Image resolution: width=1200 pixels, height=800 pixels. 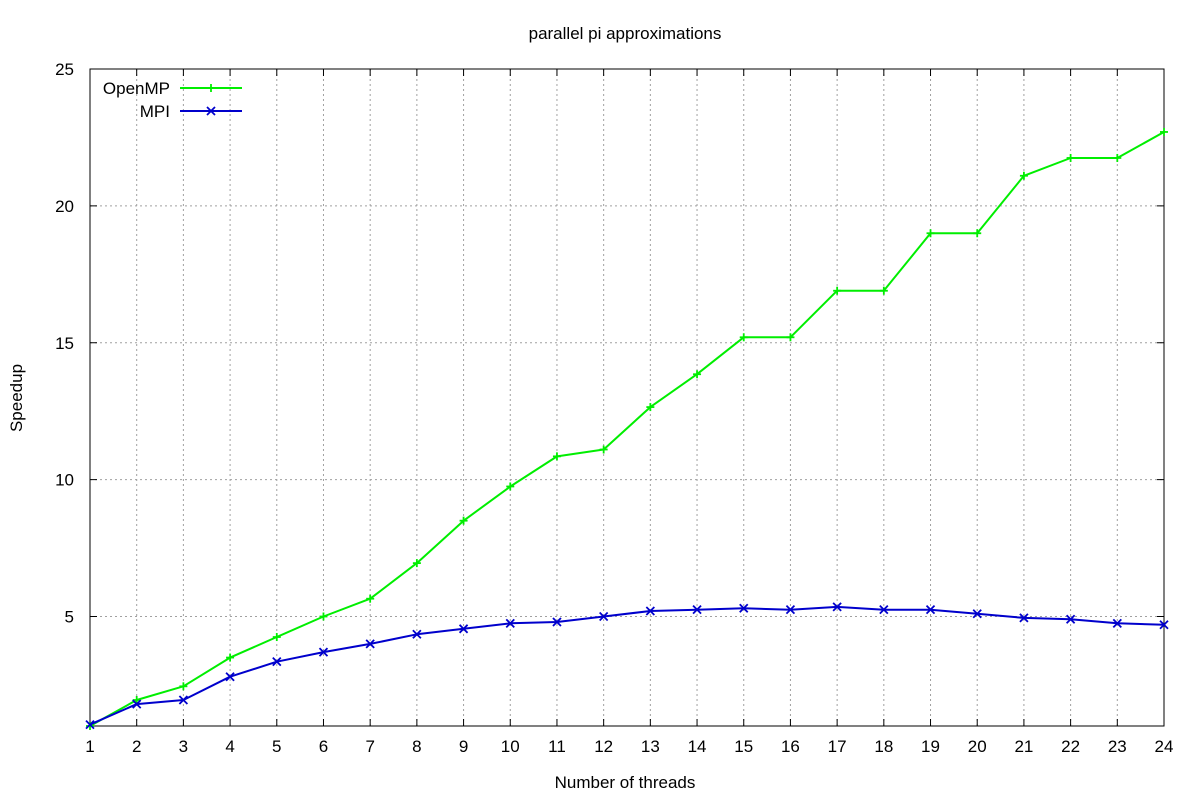 I want to click on x-tick-label: 9, so click(x=463, y=746).